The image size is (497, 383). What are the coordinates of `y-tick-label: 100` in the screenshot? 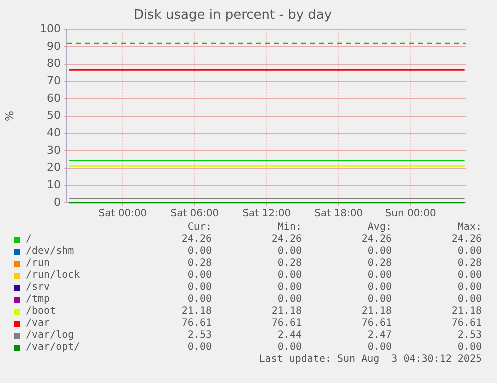 It's located at (50, 29).